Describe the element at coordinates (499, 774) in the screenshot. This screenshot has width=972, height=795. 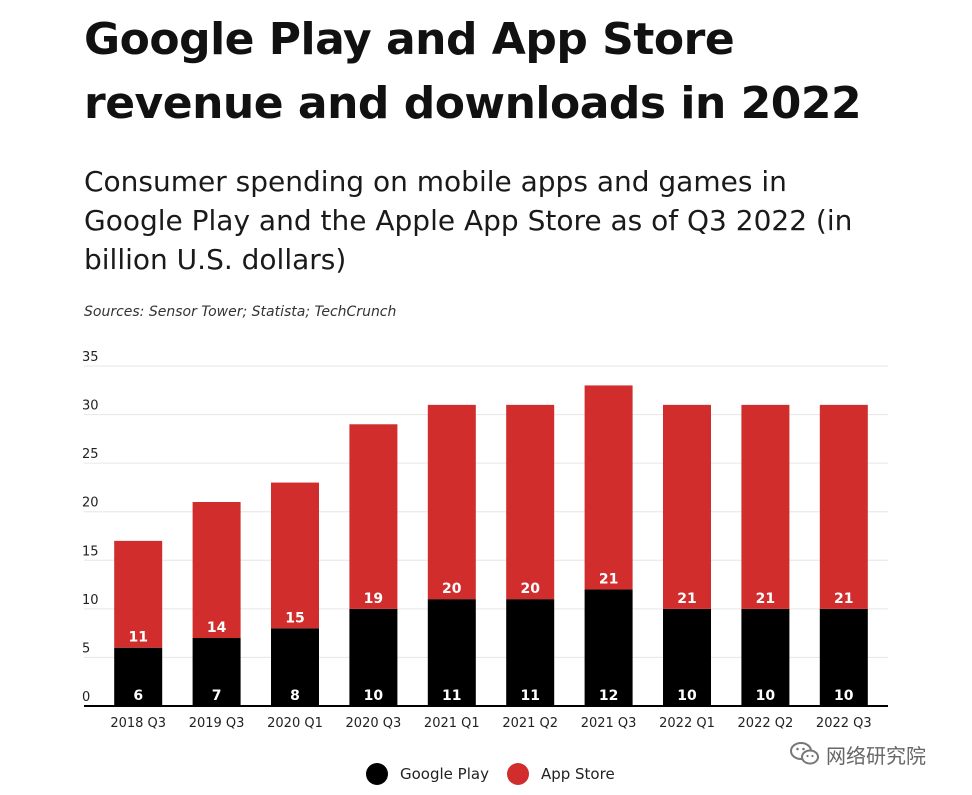
I see `legend: Google Play App Store` at that location.